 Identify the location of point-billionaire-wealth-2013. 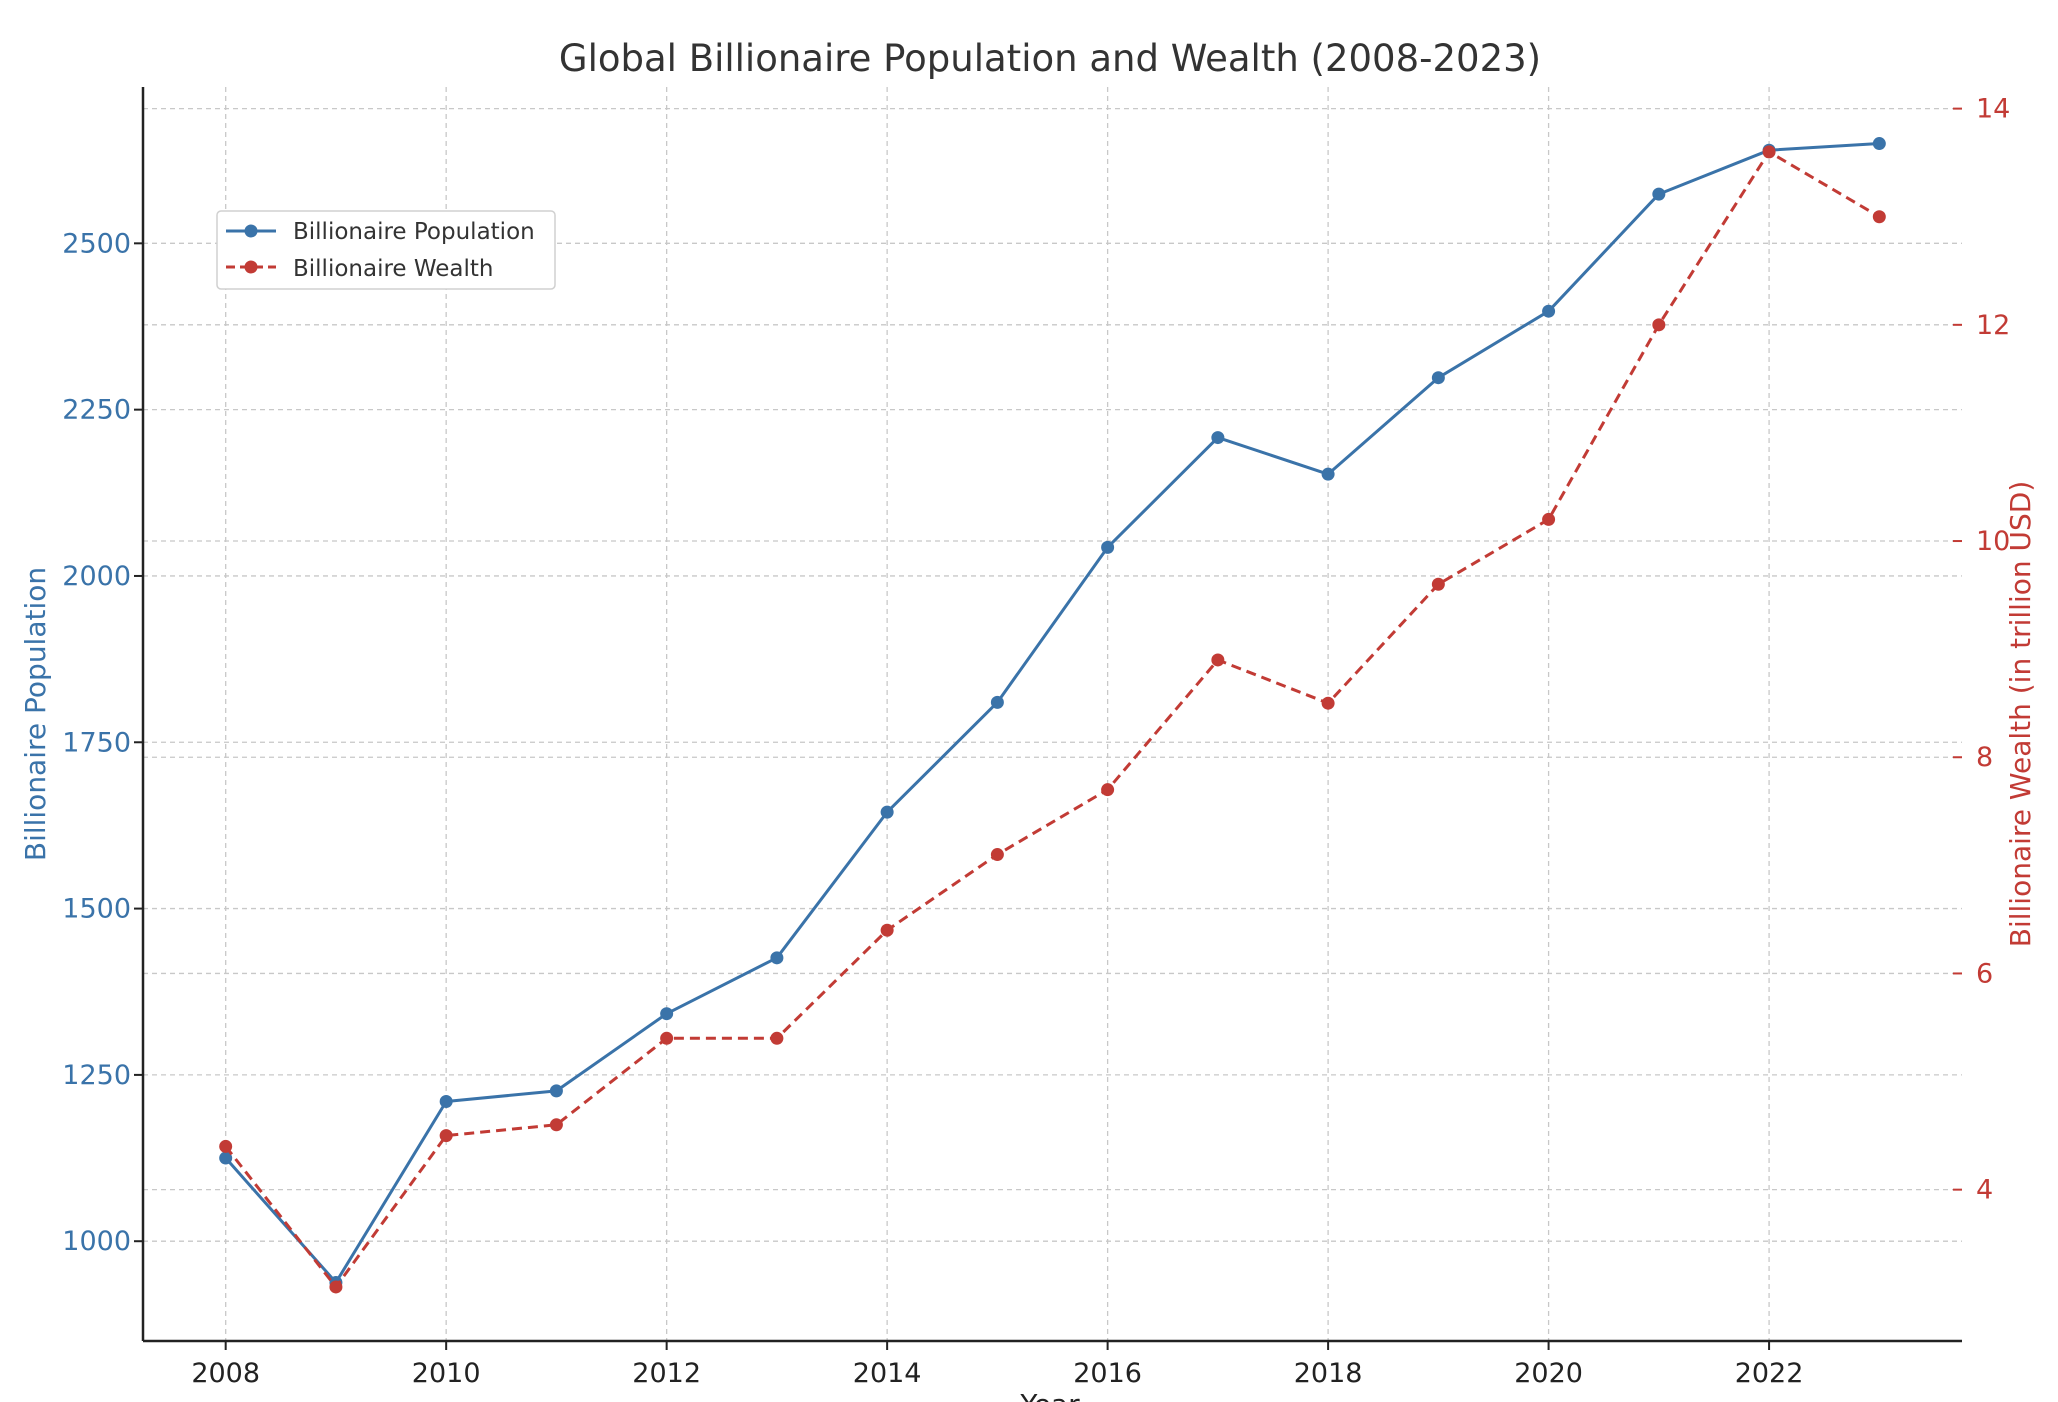
(777, 1038).